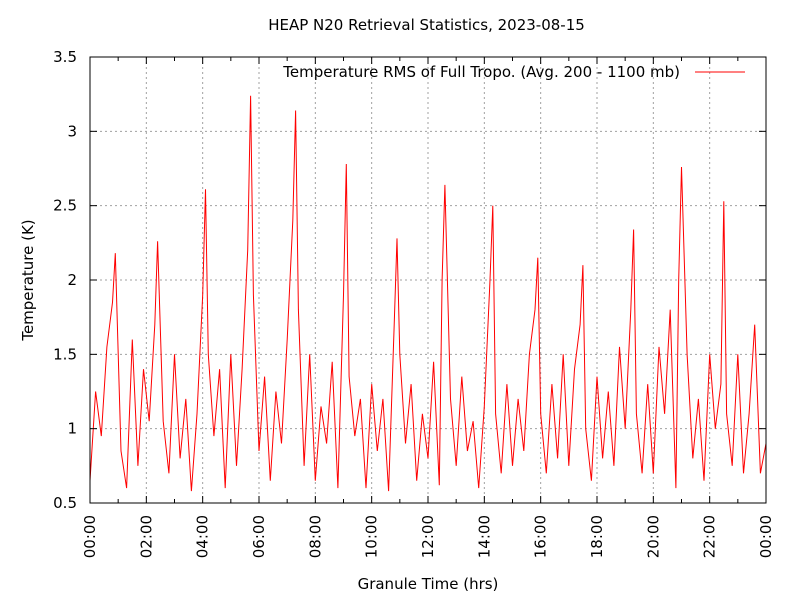  I want to click on y-tick-label: 3, so click(72, 131).